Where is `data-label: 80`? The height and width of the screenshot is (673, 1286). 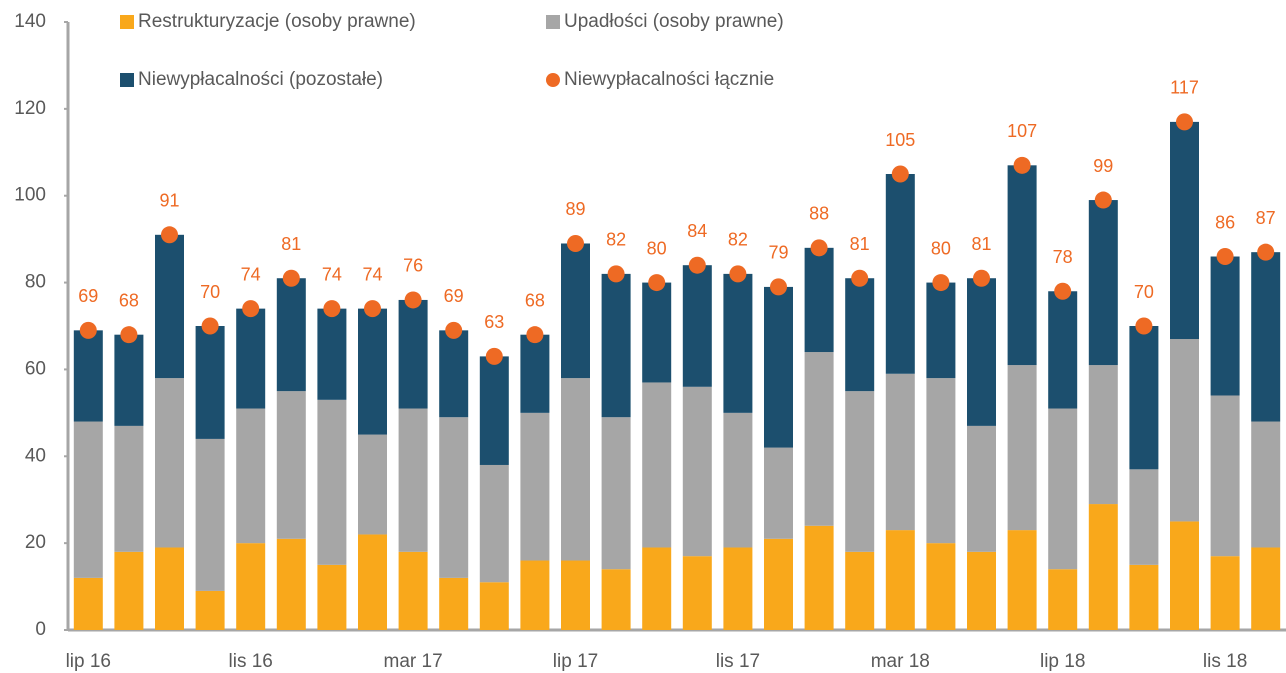
data-label: 80 is located at coordinates (941, 248).